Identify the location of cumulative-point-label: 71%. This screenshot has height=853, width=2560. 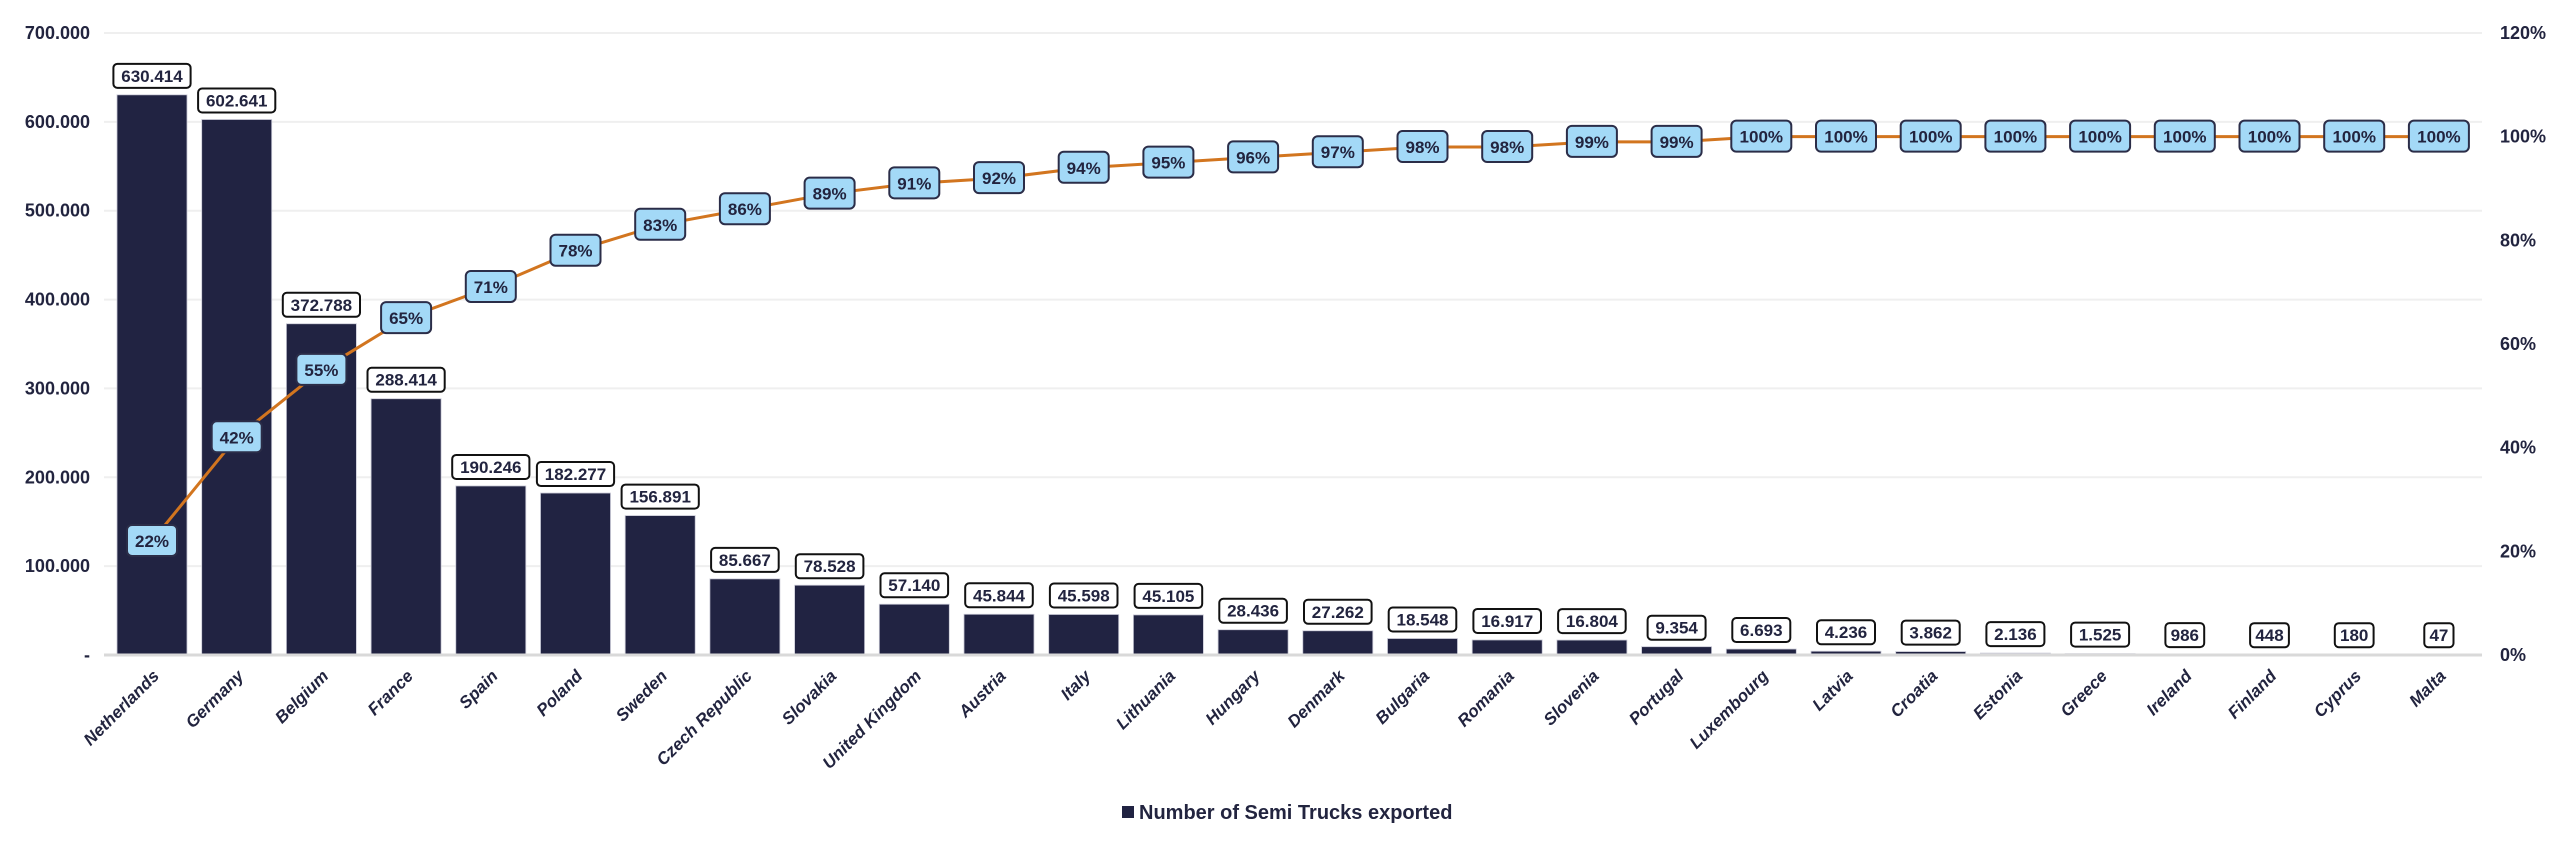
(491, 287).